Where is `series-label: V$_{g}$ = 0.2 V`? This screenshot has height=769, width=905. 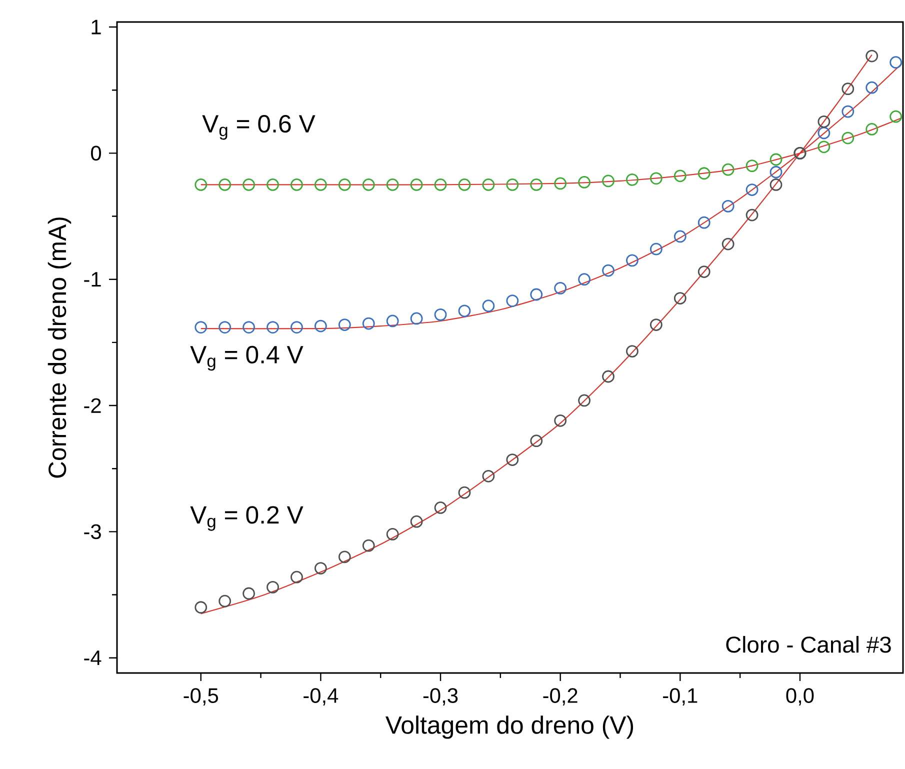
series-label: V$_{g}$ = 0.2 V is located at coordinates (247, 518).